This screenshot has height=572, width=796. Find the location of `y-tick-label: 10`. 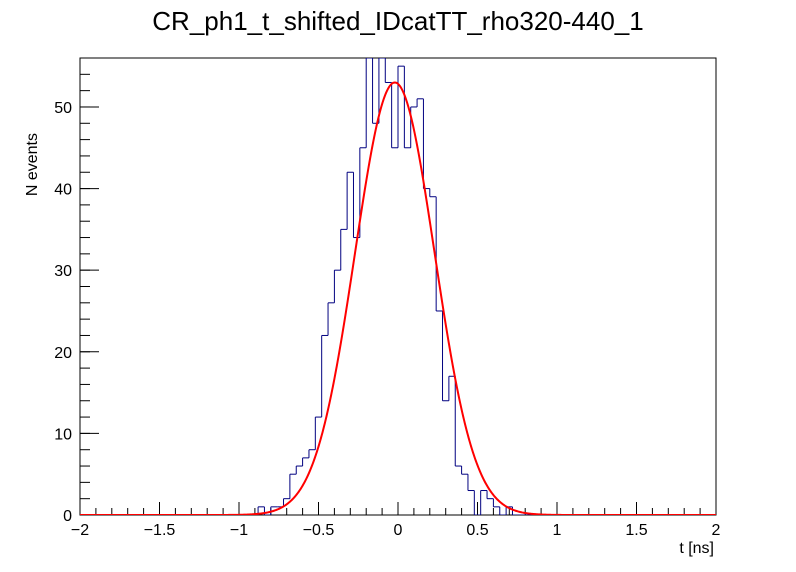

y-tick-label: 10 is located at coordinates (63, 434).